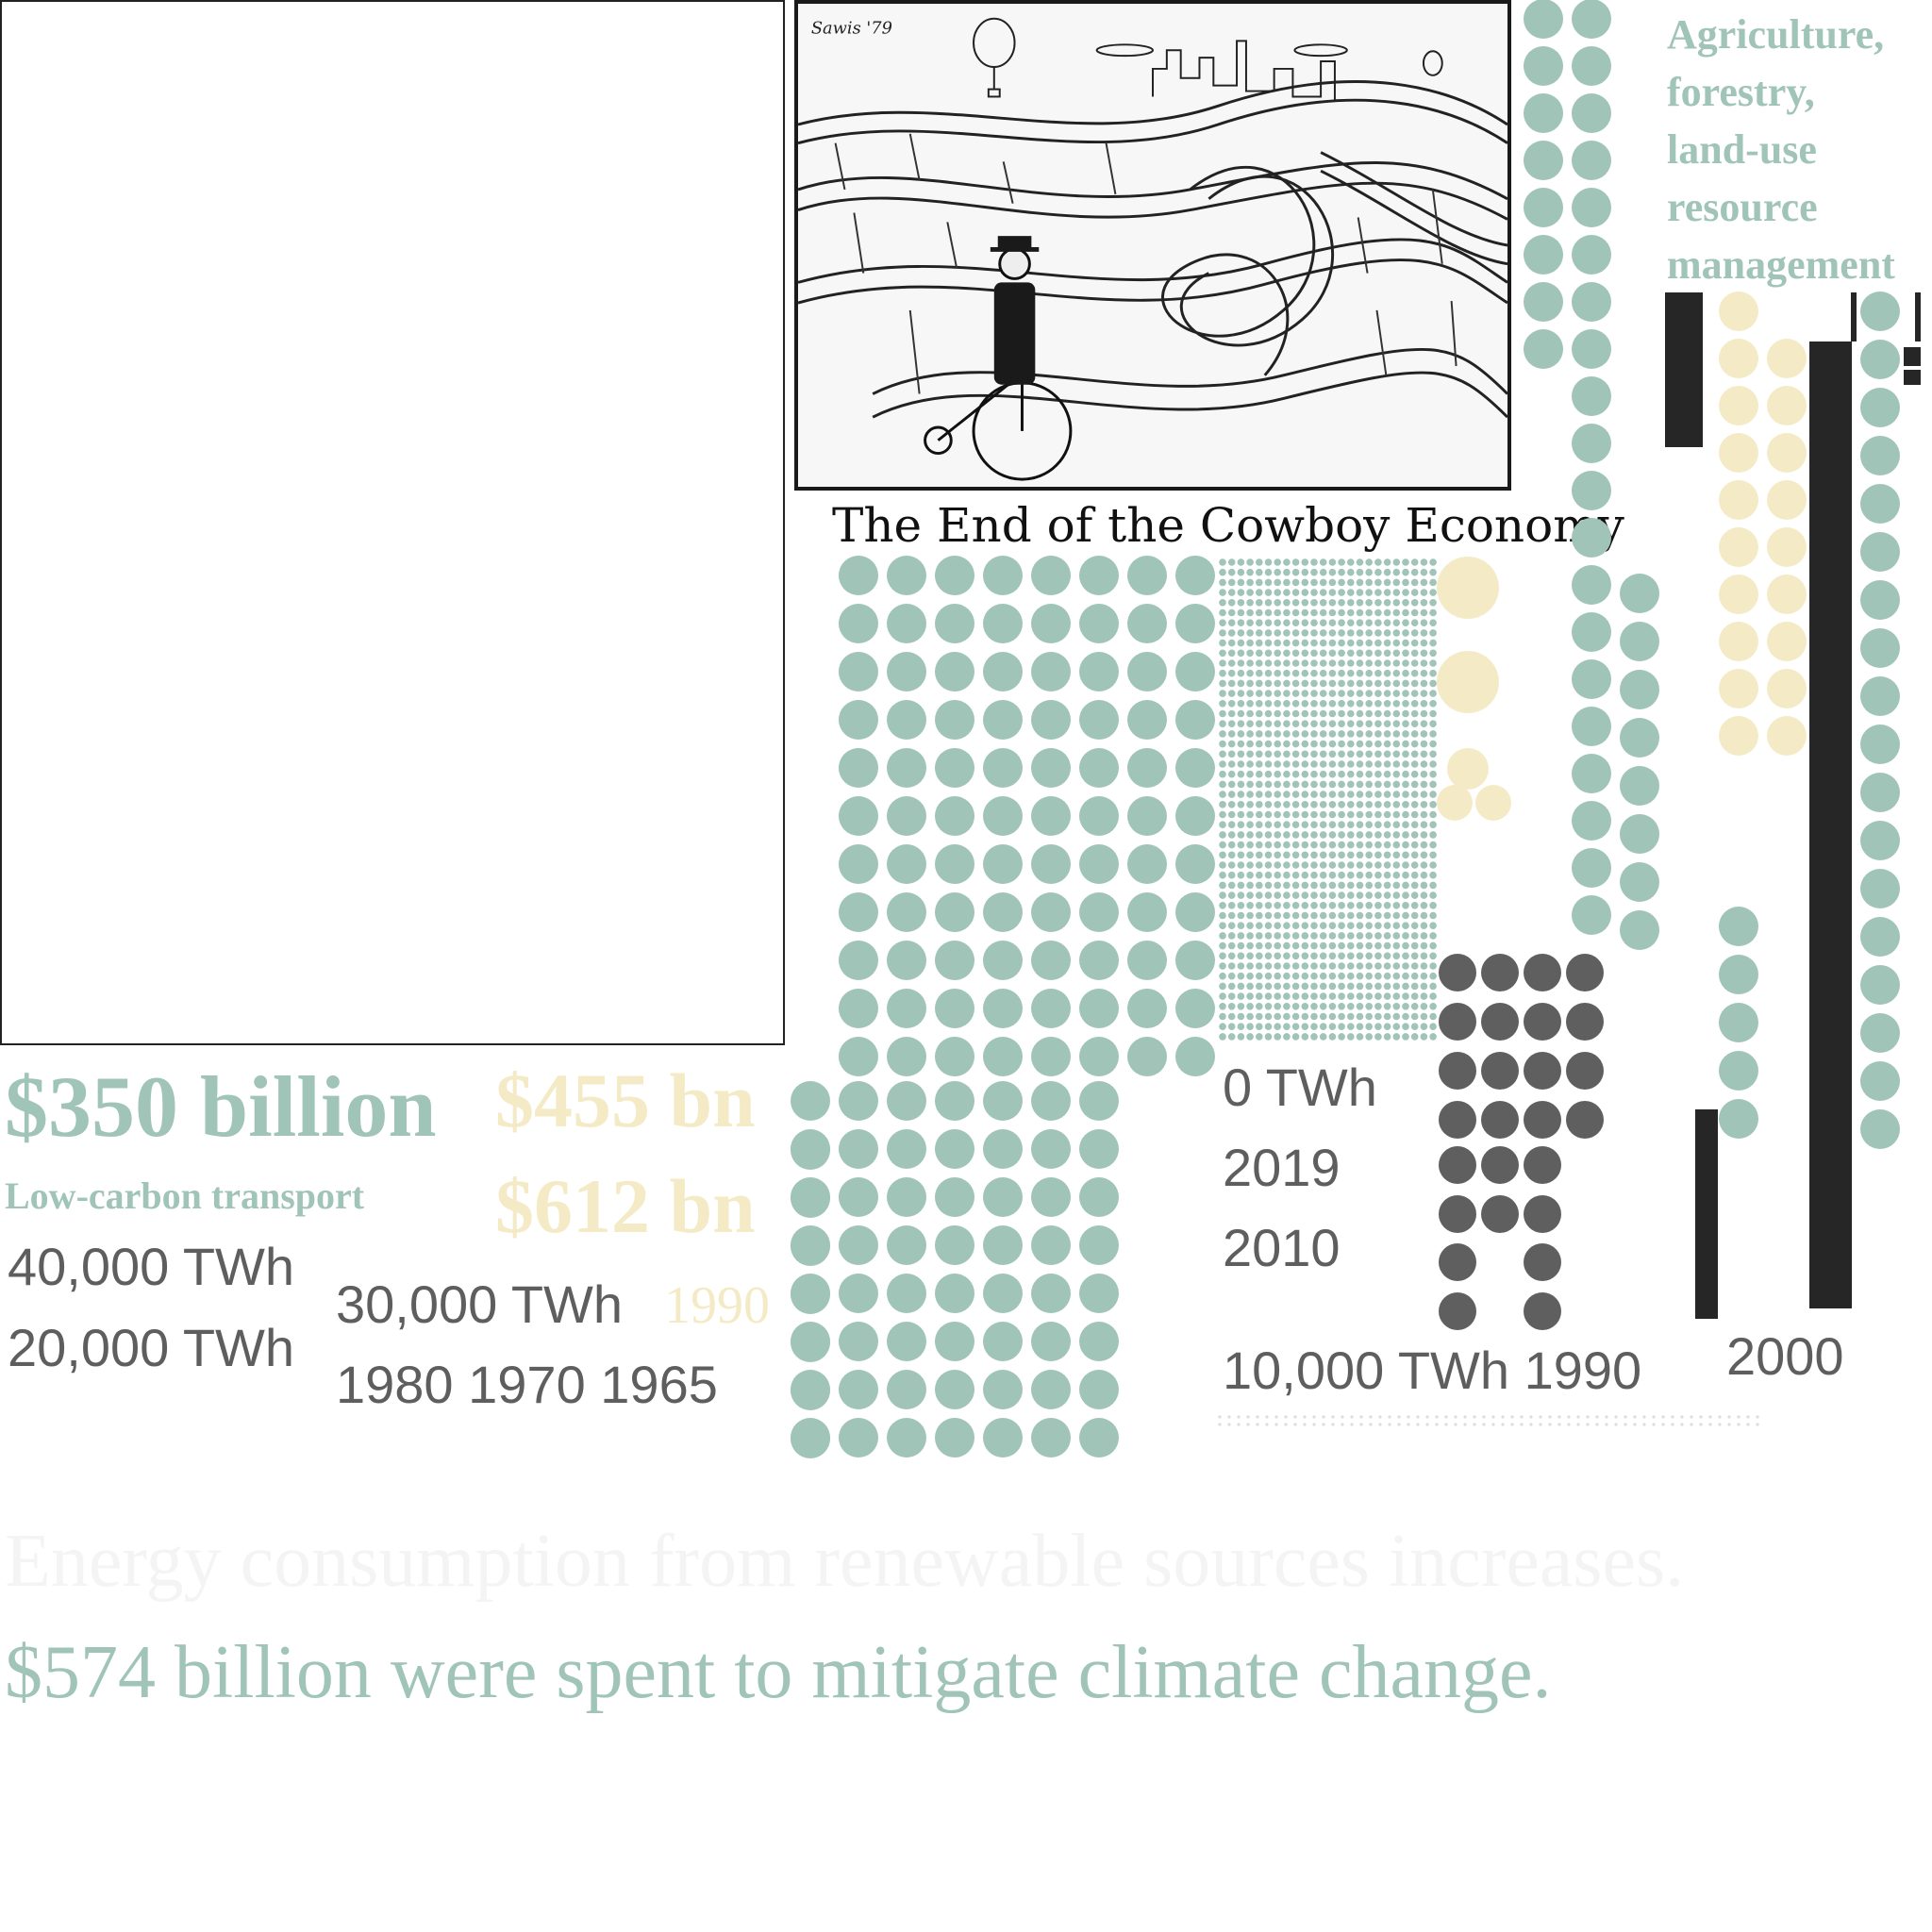 The height and width of the screenshot is (1932, 1932). Describe the element at coordinates (1152, 246) in the screenshot. I see `cartoon-illustration: Sawis '79` at that location.